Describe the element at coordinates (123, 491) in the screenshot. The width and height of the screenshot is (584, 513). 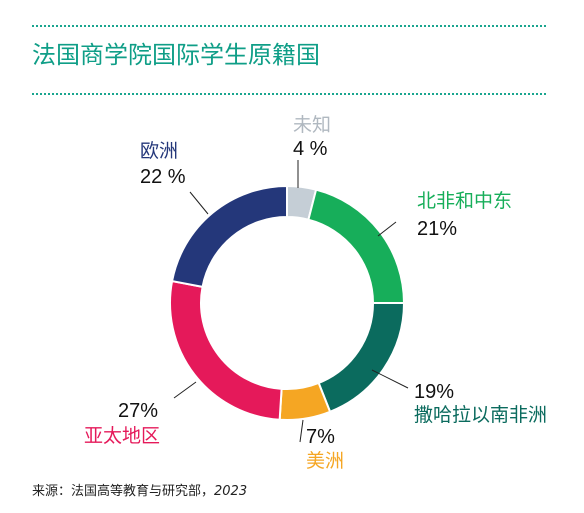
I see `source-label: 来源：法国高等教育与研究部，` at that location.